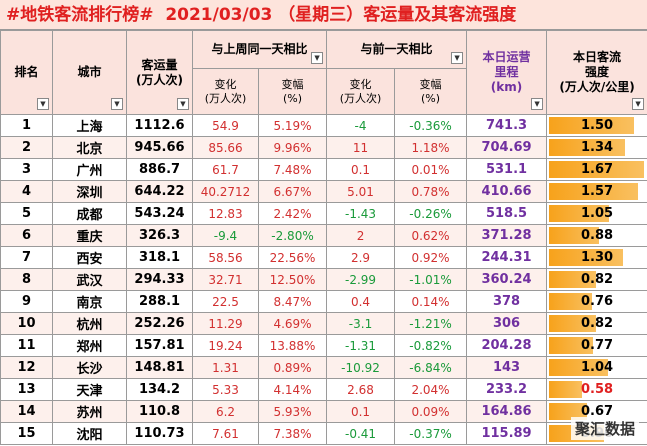  I want to click on table-cell: 深圳, so click(89, 191).